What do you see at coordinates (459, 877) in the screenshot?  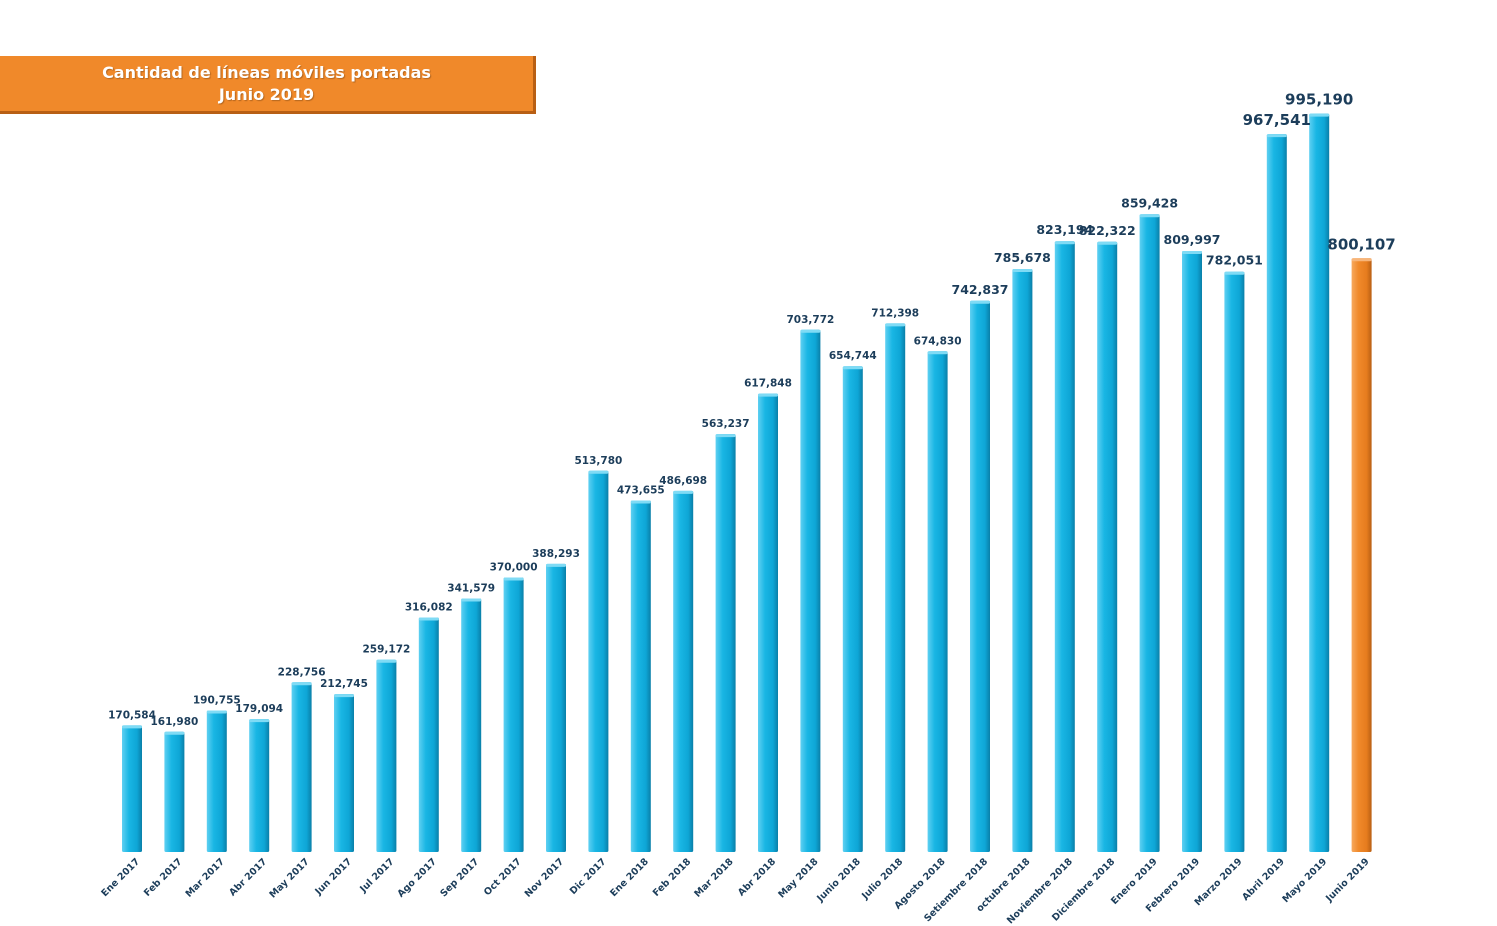 I see `category-label: Sep 2017` at bounding box center [459, 877].